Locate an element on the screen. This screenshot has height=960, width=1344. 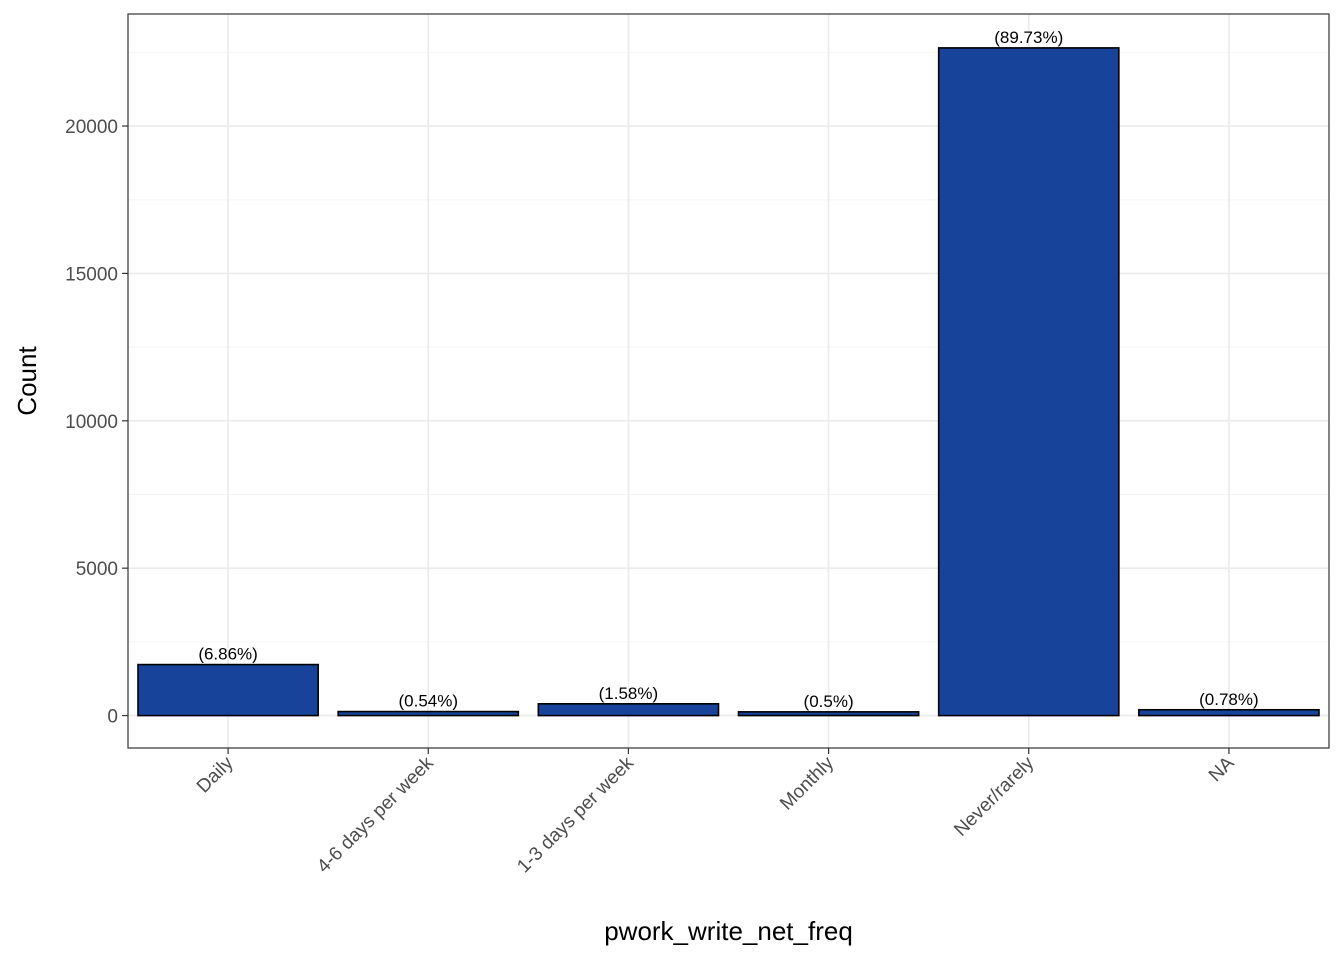
y-tick-label: 20000 is located at coordinates (91, 127).